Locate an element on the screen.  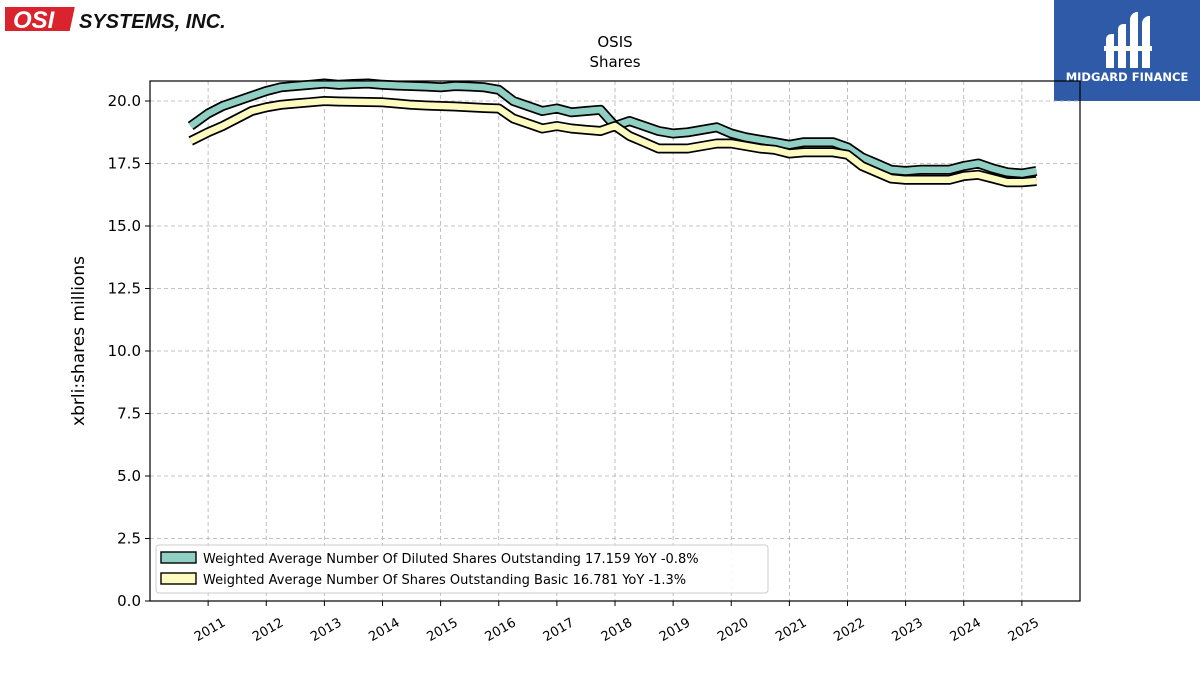
x-tick-label: 2014 is located at coordinates (384, 630).